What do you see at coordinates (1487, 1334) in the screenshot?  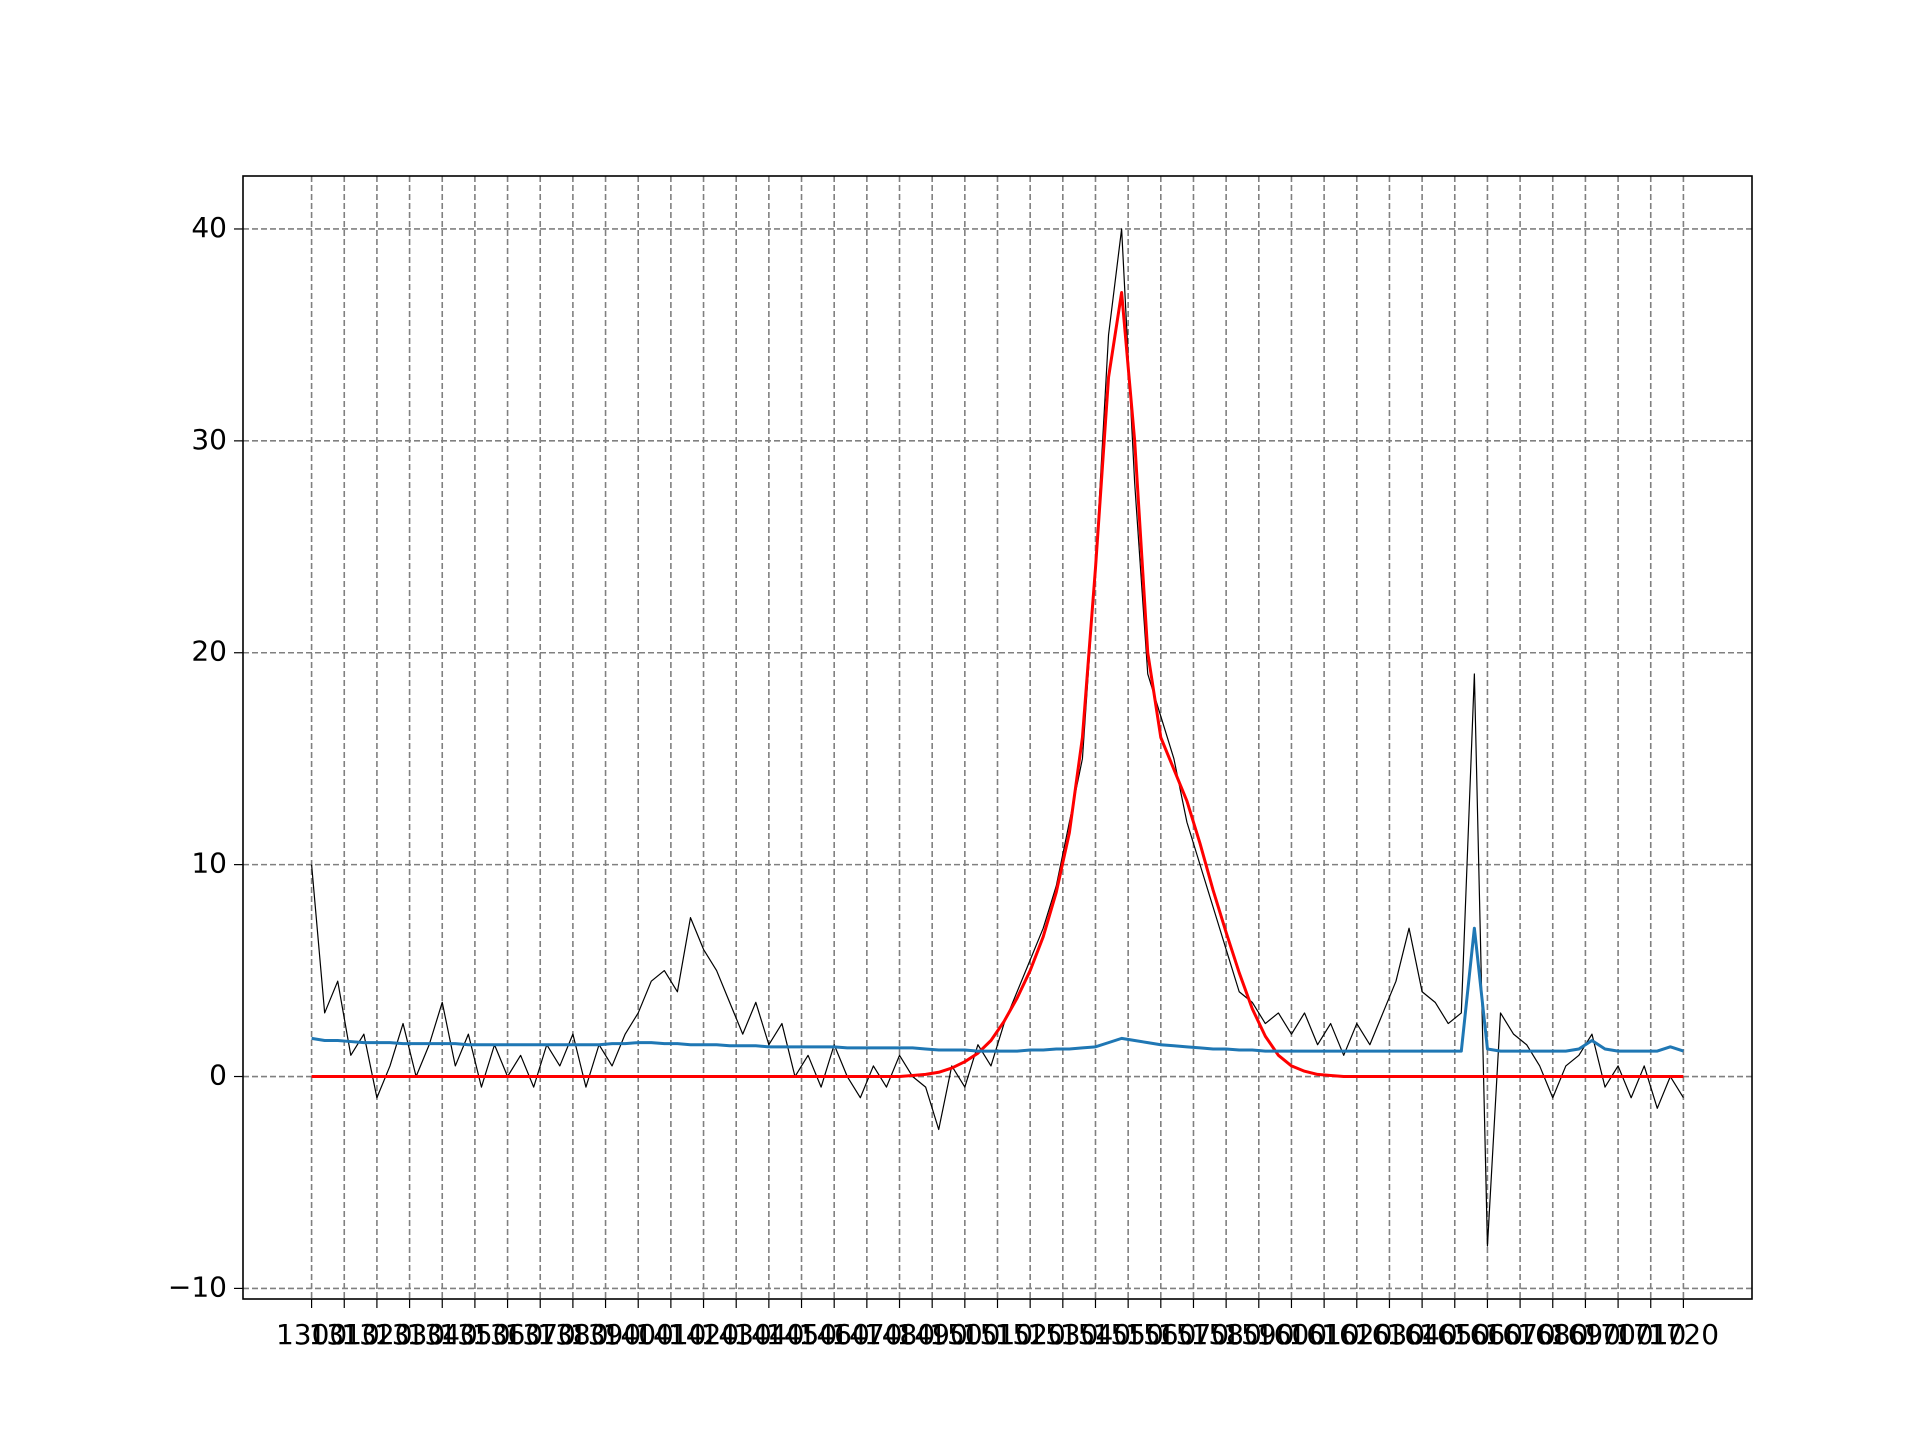 I see `x-tick-label: 1660` at bounding box center [1487, 1334].